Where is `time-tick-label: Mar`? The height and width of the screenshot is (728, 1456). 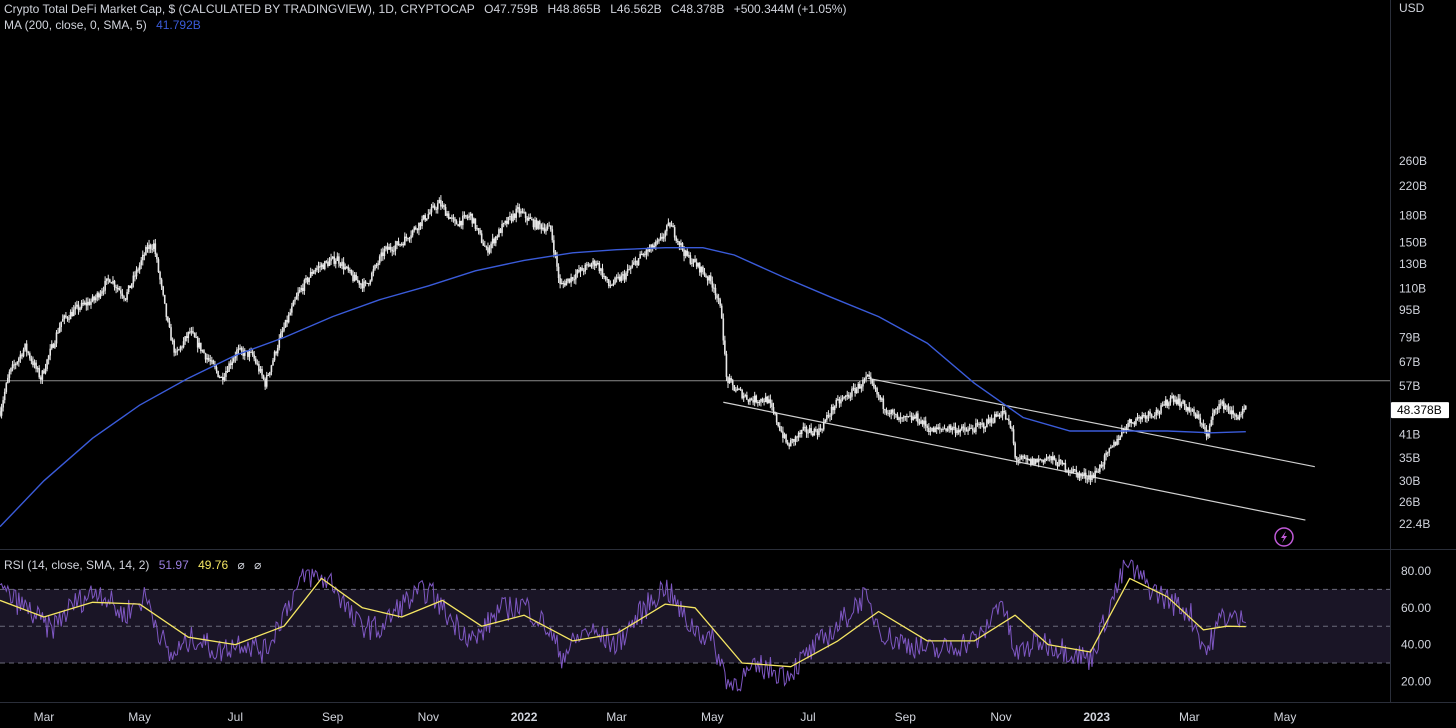 time-tick-label: Mar is located at coordinates (616, 717).